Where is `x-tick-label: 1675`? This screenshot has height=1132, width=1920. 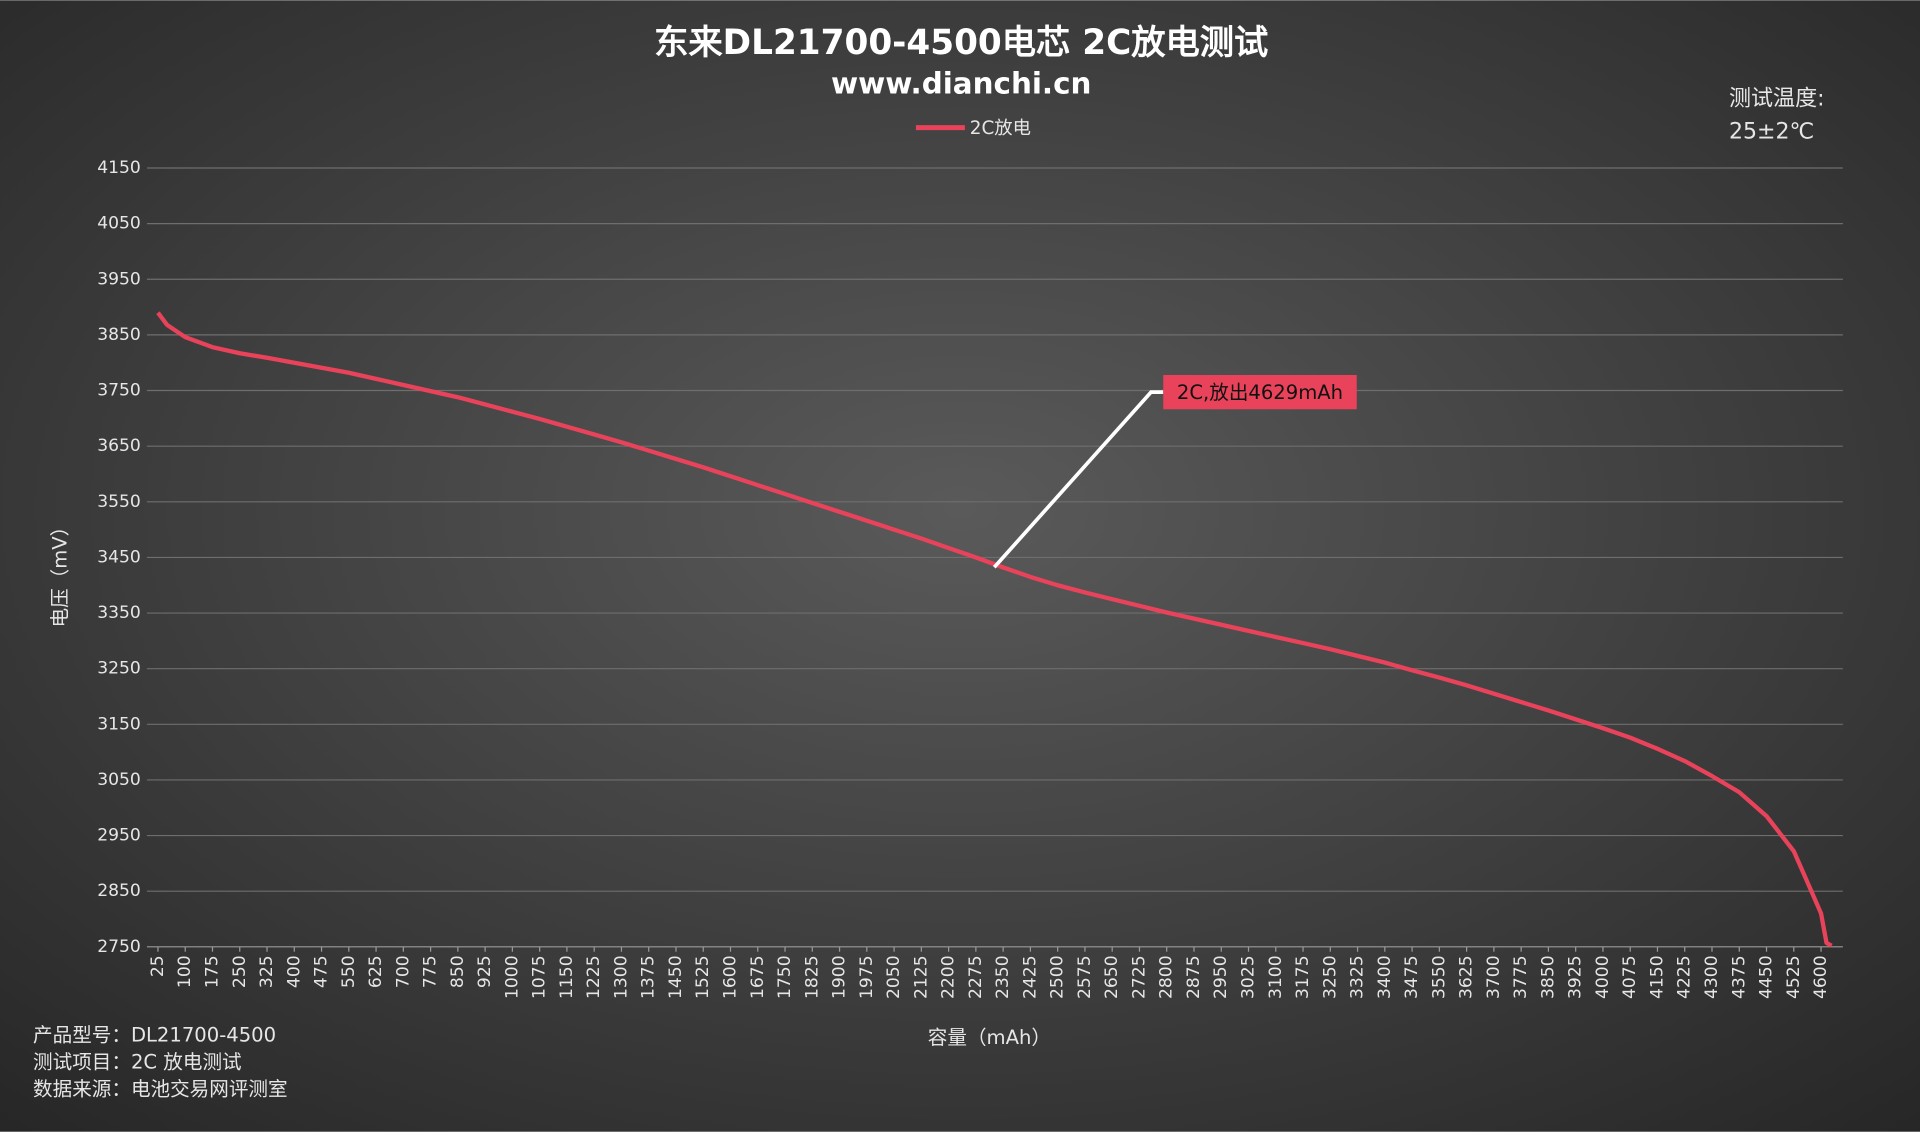 x-tick-label: 1675 is located at coordinates (758, 977).